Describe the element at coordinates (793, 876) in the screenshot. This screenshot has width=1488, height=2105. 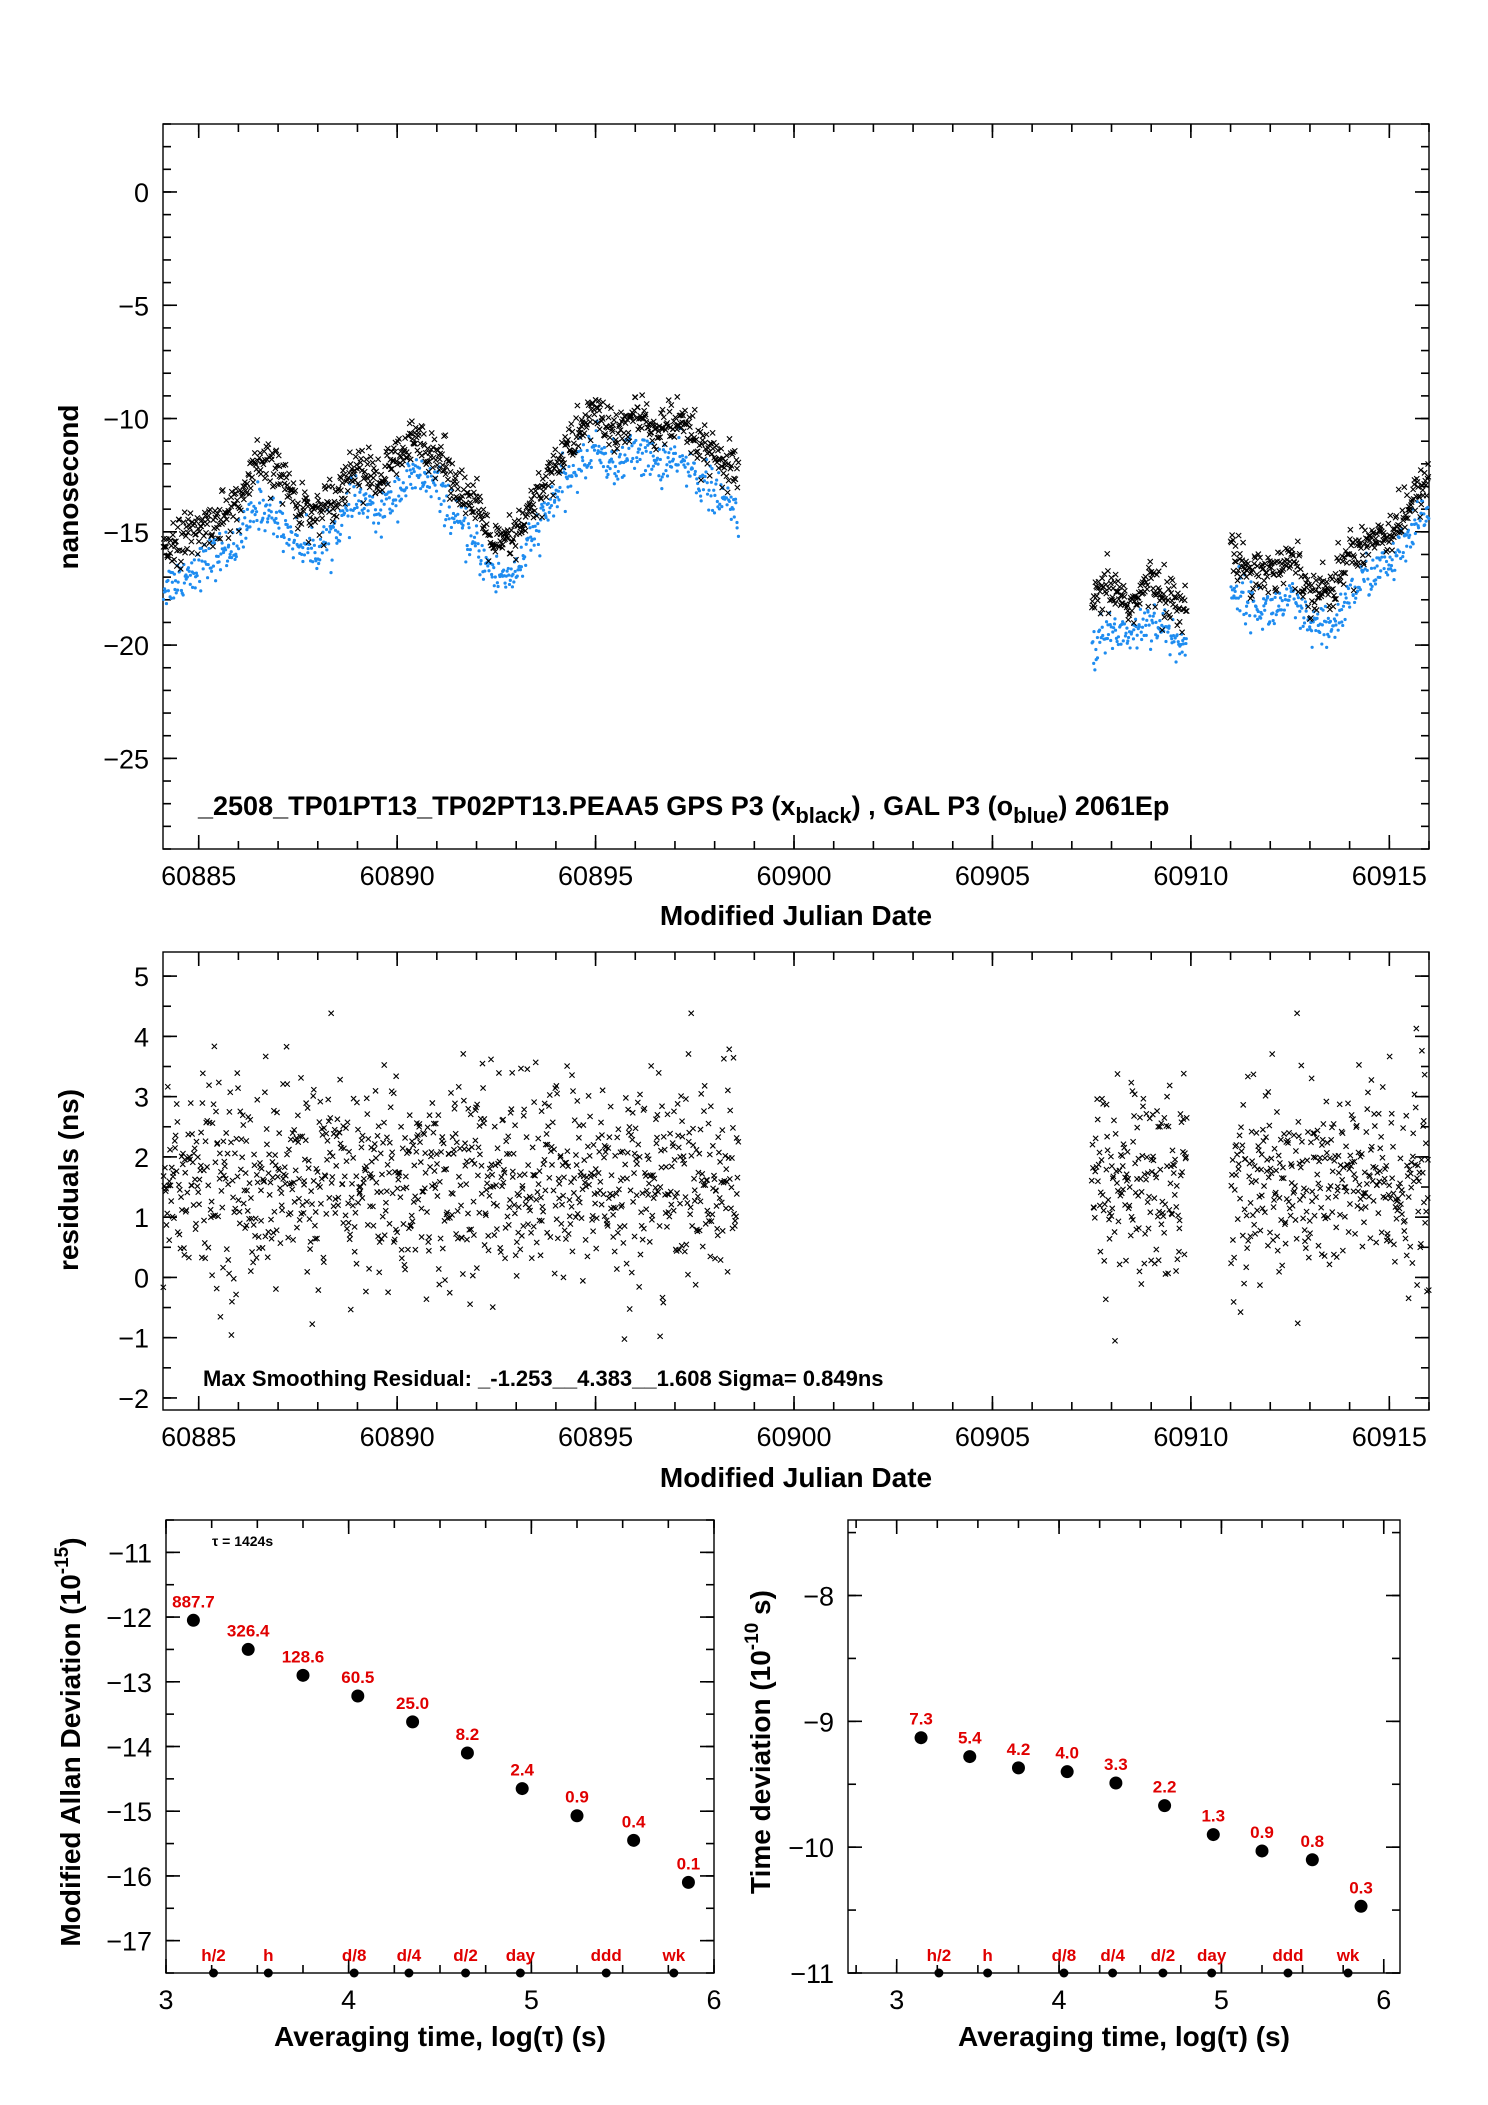
I see `ts-x-tick-label: 60900` at that location.